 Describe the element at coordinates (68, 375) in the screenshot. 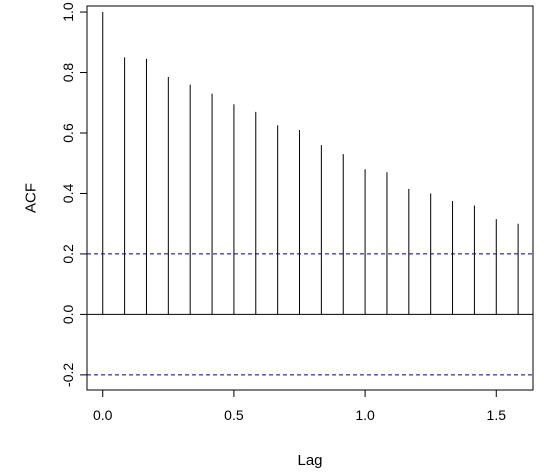

I see `y-tick-label: -0.2` at that location.